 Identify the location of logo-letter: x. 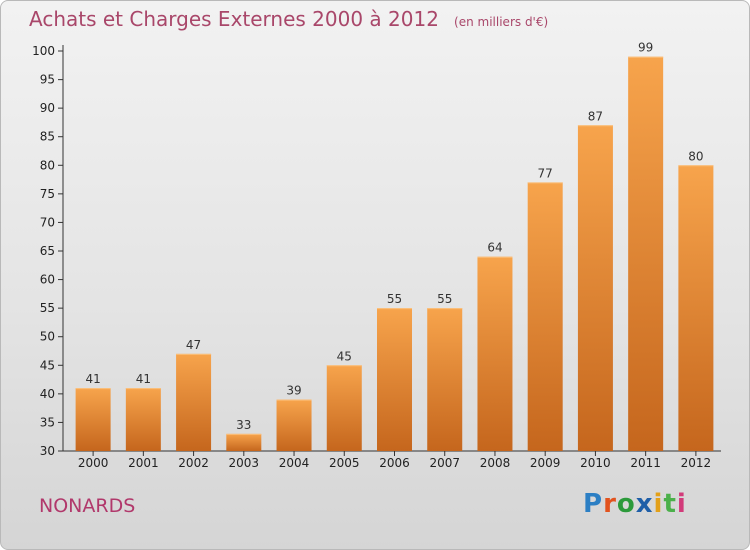
(644, 504).